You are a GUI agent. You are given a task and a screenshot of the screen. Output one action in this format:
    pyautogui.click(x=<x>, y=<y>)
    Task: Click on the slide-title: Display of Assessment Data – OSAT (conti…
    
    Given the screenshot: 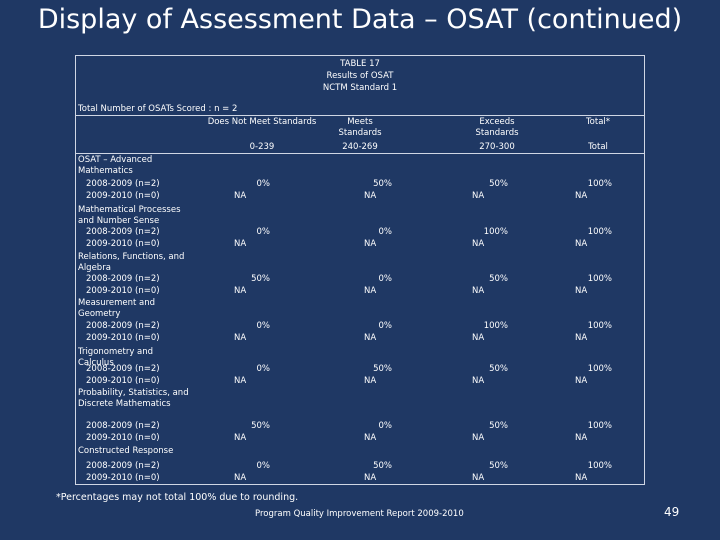 What is the action you would take?
    pyautogui.click(x=360, y=19)
    